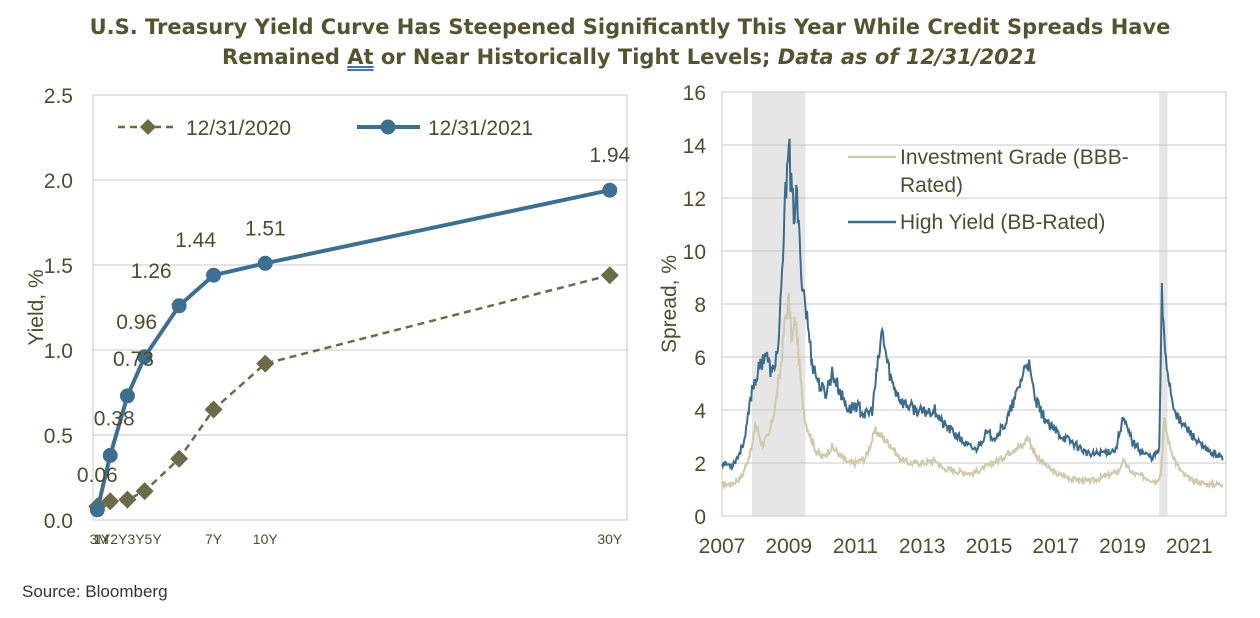 This screenshot has height=618, width=1260. Describe the element at coordinates (1002, 222) in the screenshot. I see `legend-hy-label: High Yield (BB-Rated)` at that location.